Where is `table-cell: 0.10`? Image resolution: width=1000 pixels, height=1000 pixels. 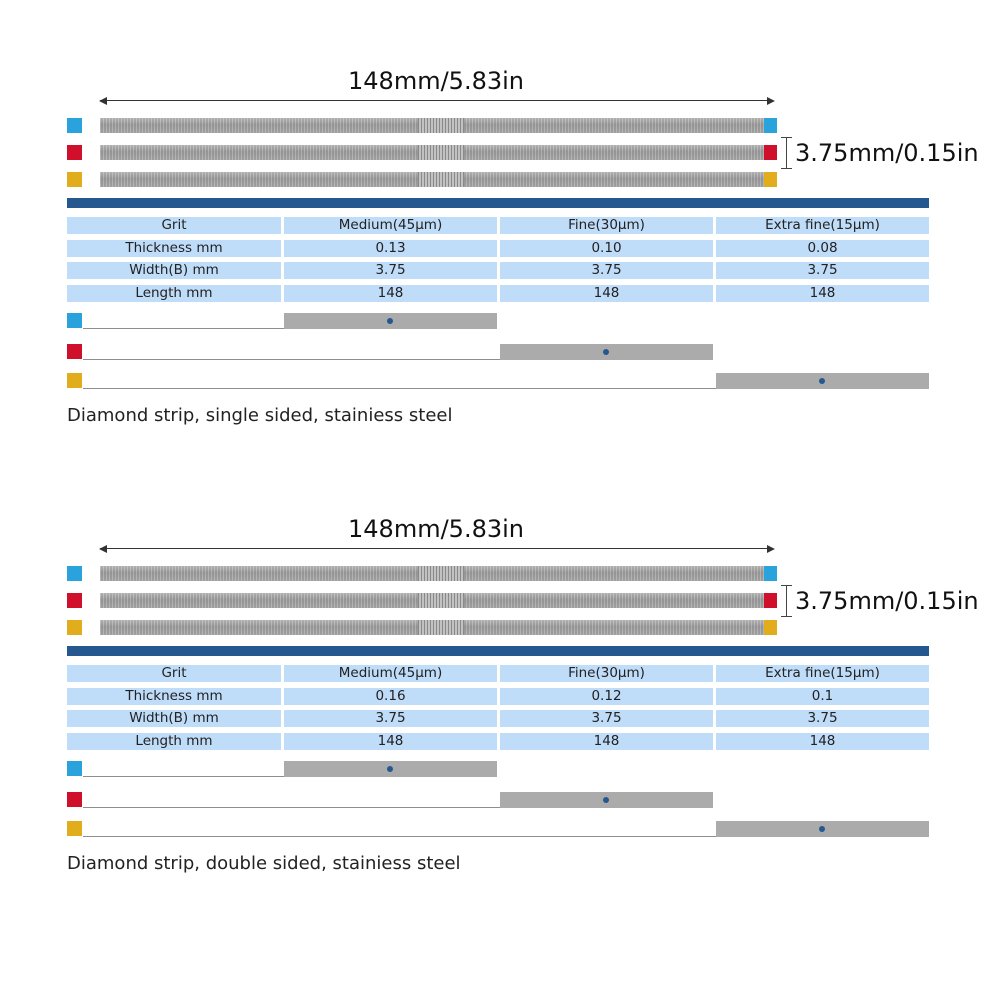
table-cell: 0.10 is located at coordinates (606, 248).